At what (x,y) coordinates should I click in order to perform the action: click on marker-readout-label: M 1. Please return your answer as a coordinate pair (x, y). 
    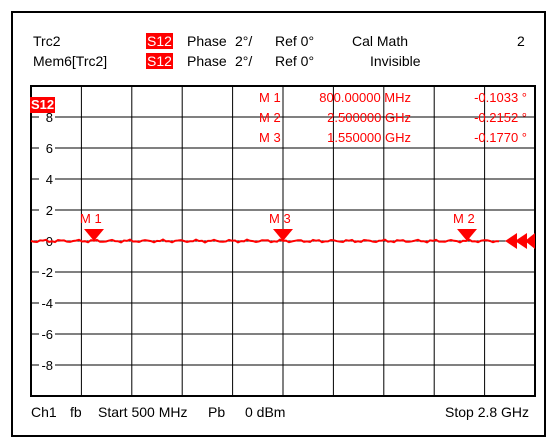
    Looking at the image, I should click on (270, 97).